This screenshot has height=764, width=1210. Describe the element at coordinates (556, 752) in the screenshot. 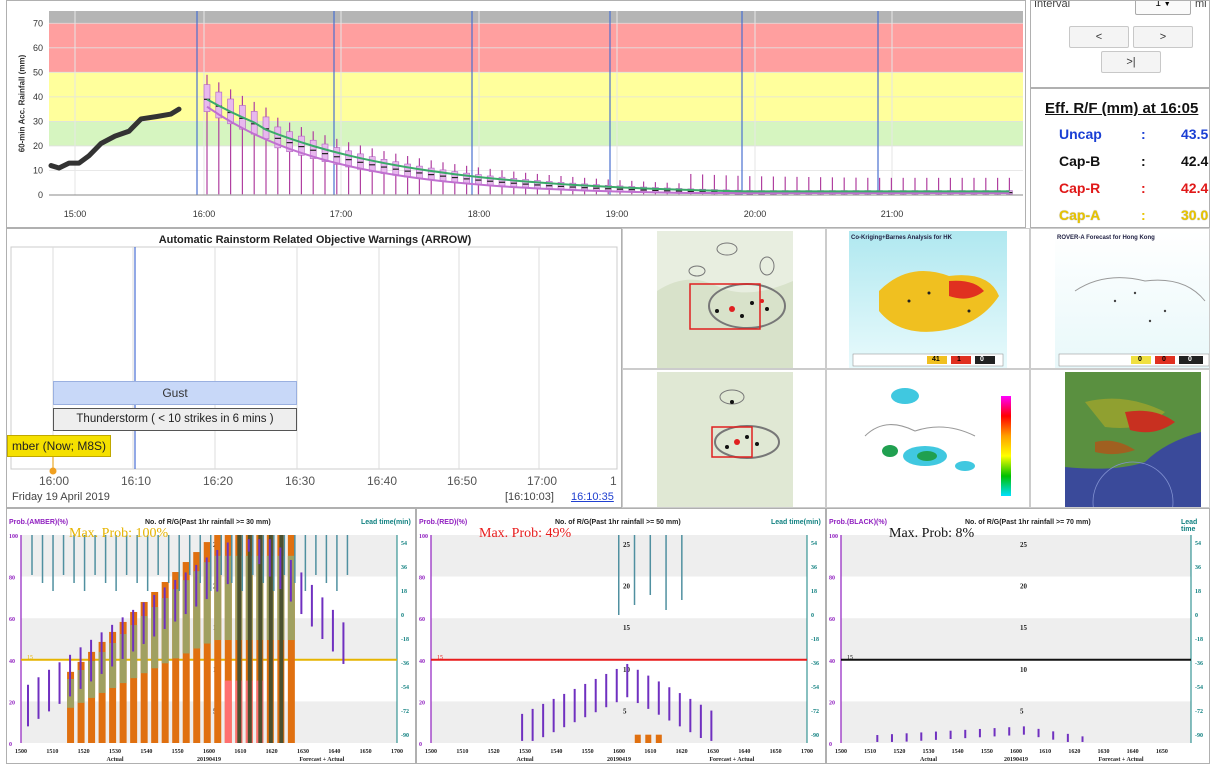

I see `x-tick: 1540` at that location.